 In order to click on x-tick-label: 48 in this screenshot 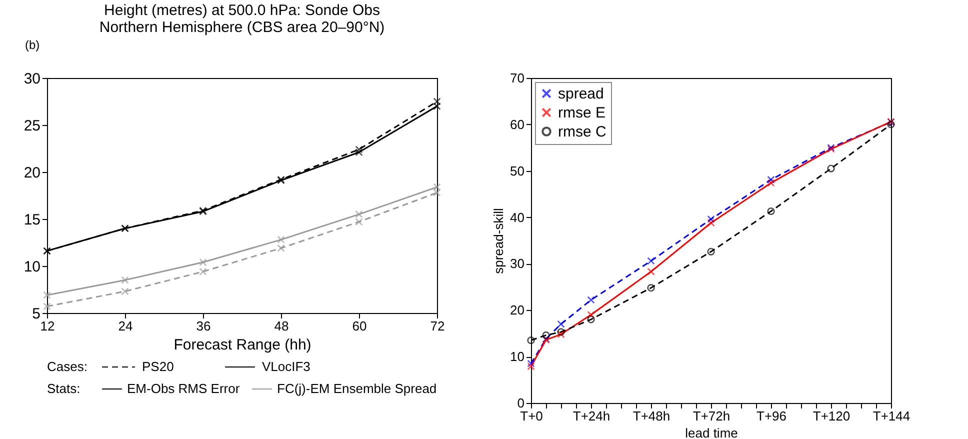, I will do `click(281, 326)`.